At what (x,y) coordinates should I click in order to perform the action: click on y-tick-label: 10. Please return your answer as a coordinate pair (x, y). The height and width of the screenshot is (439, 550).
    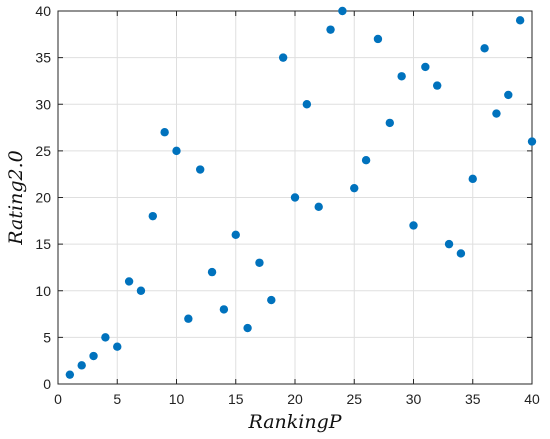
    Looking at the image, I should click on (43, 291).